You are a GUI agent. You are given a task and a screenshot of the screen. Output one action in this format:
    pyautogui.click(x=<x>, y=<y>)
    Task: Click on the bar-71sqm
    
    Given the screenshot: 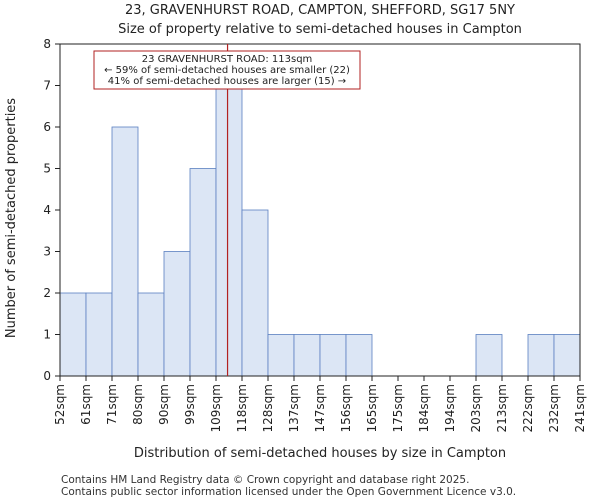 What is the action you would take?
    pyautogui.click(x=125, y=251)
    